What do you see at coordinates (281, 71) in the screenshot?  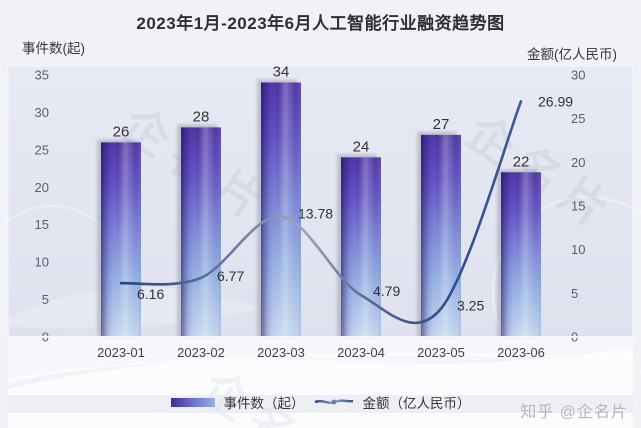 I see `bar-value-label: 34` at bounding box center [281, 71].